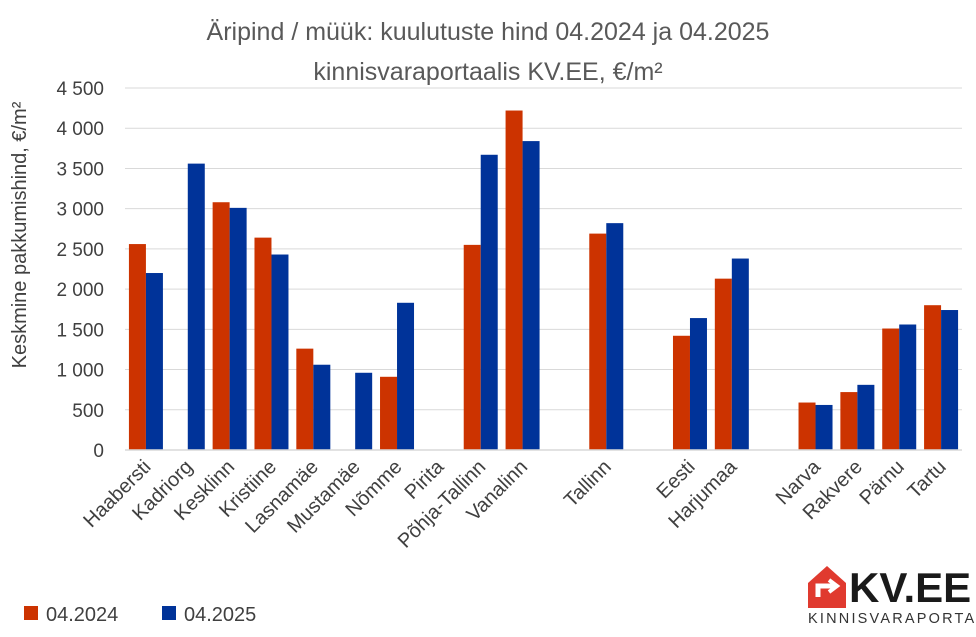 The image size is (976, 637). What do you see at coordinates (950, 380) in the screenshot?
I see `bar-04.2025-Tartu` at bounding box center [950, 380].